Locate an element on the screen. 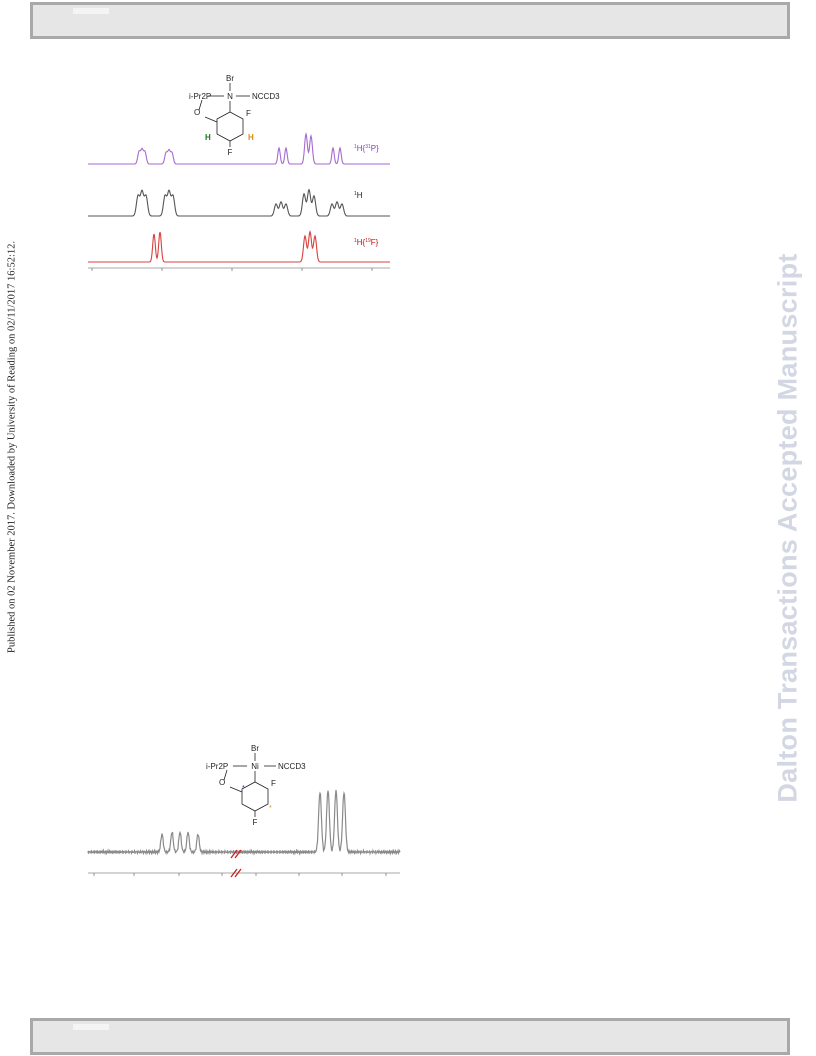 This screenshot has width=816, height=1056. br-label: Br is located at coordinates (230, 78).